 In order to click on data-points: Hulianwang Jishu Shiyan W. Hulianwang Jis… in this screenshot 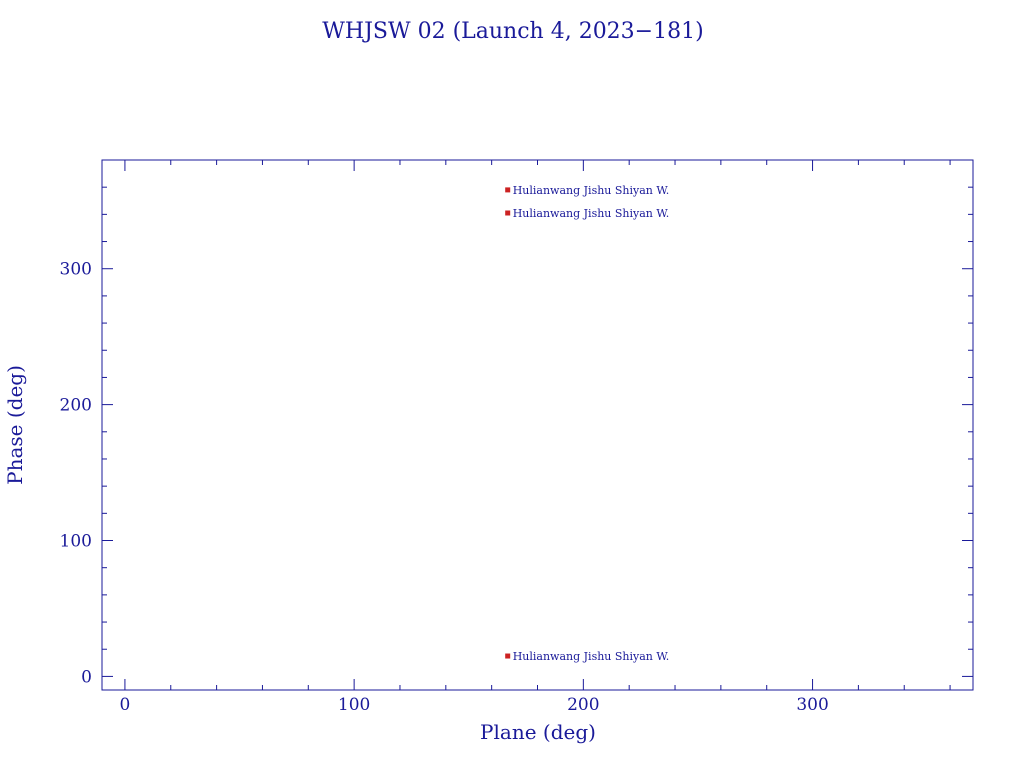, I will do `click(587, 423)`.